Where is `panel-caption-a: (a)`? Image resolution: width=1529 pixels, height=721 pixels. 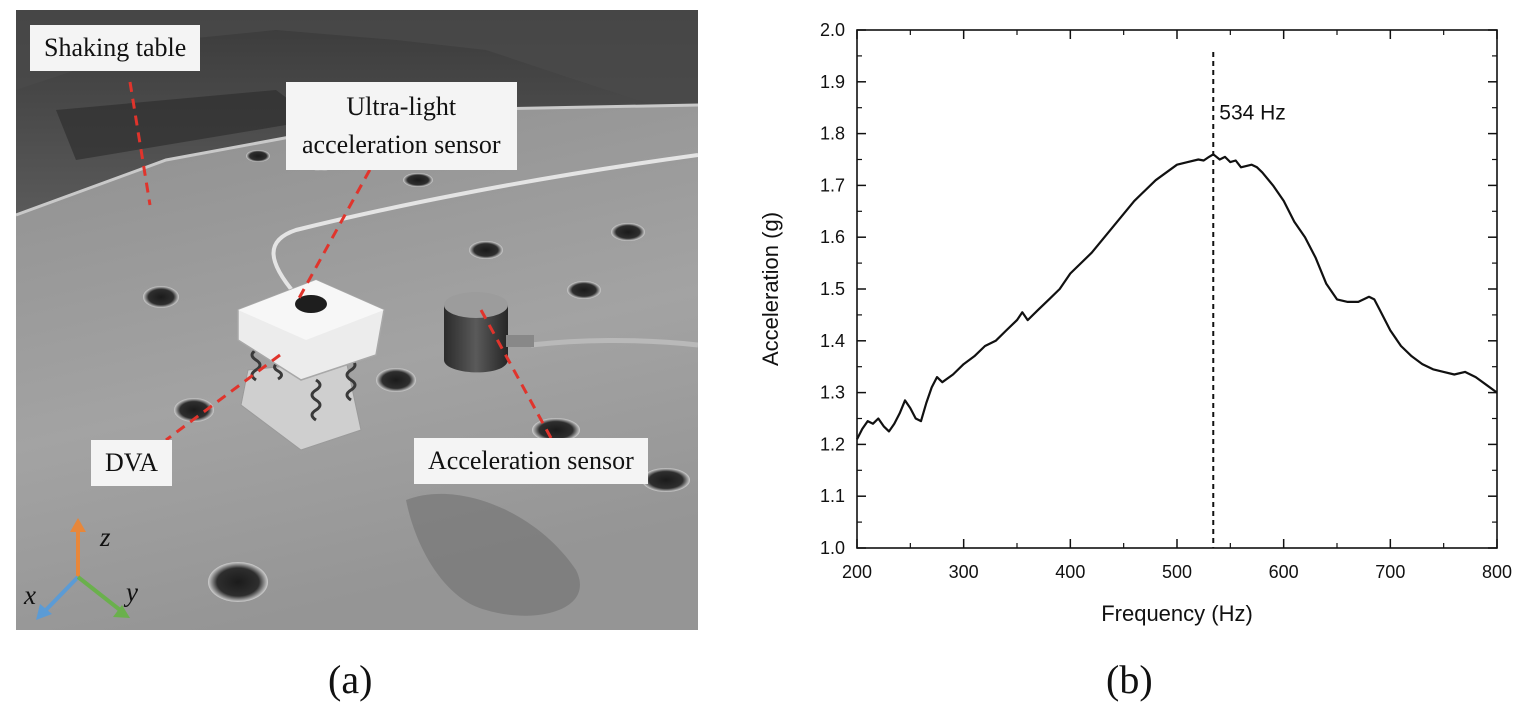
panel-caption-a: (a) is located at coordinates (350, 679).